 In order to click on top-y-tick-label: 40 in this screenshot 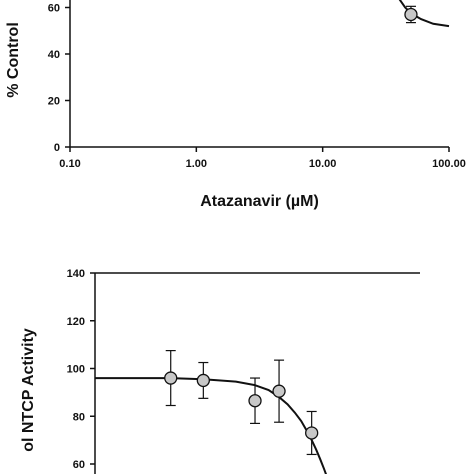, I will do `click(54, 55)`.